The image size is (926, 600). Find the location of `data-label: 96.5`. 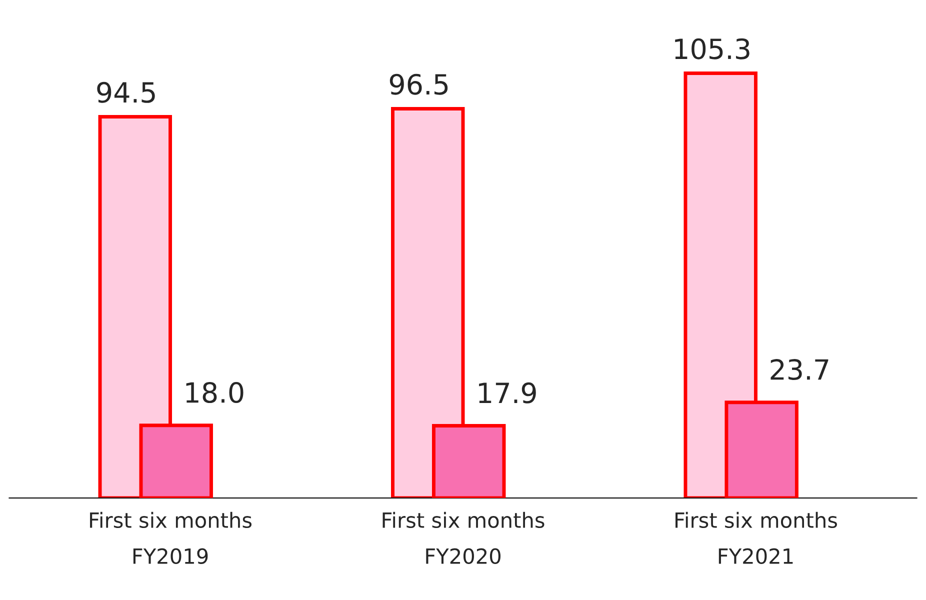

data-label: 96.5 is located at coordinates (419, 84).